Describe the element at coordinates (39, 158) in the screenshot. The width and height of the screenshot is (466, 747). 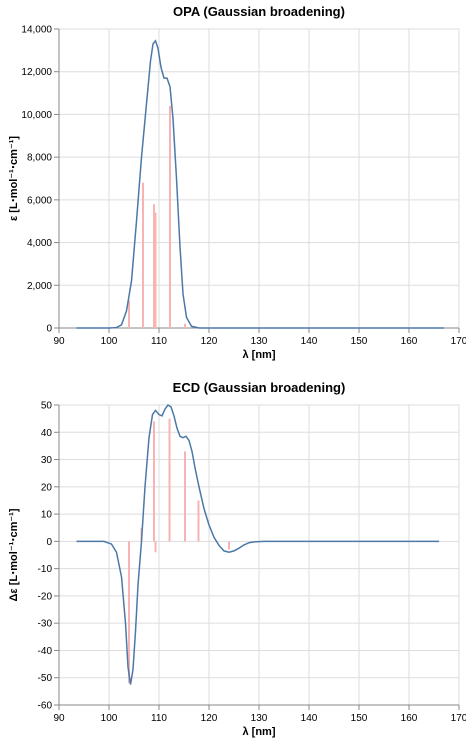
I see `y-tick-label: 8,000` at that location.